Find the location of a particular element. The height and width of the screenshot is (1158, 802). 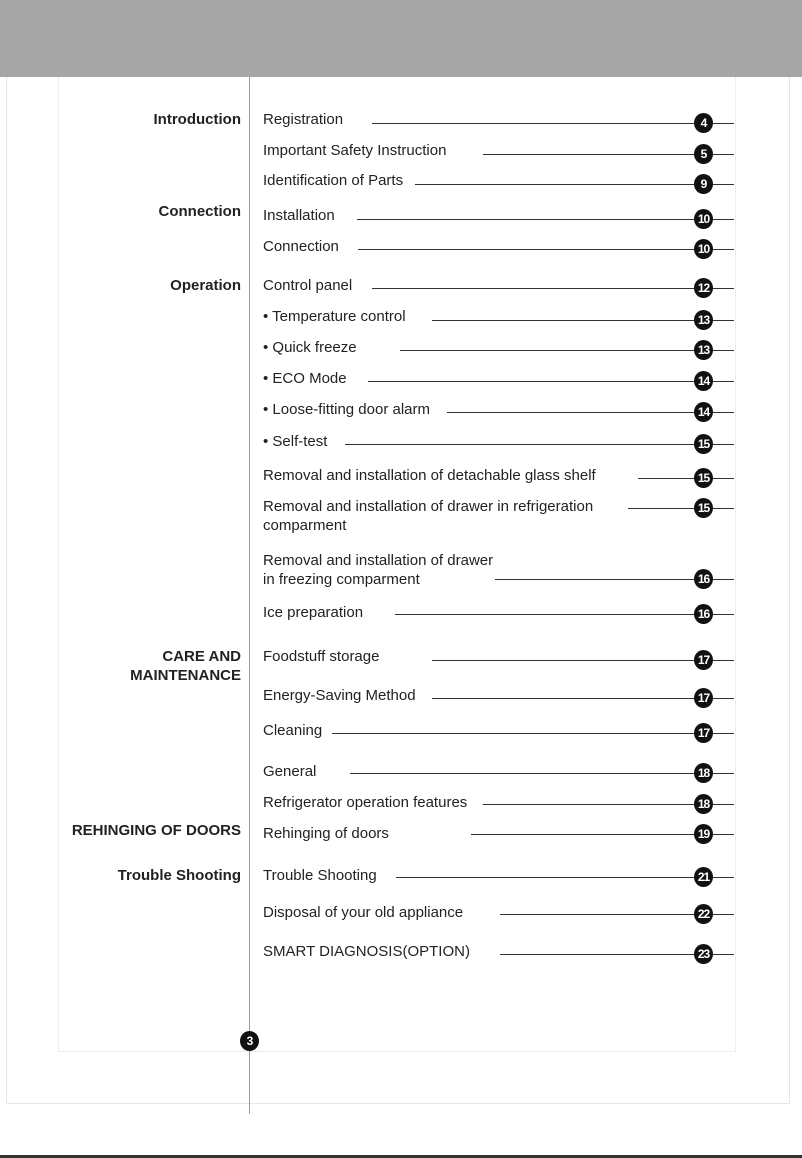

entry-title: General is located at coordinates (290, 771).